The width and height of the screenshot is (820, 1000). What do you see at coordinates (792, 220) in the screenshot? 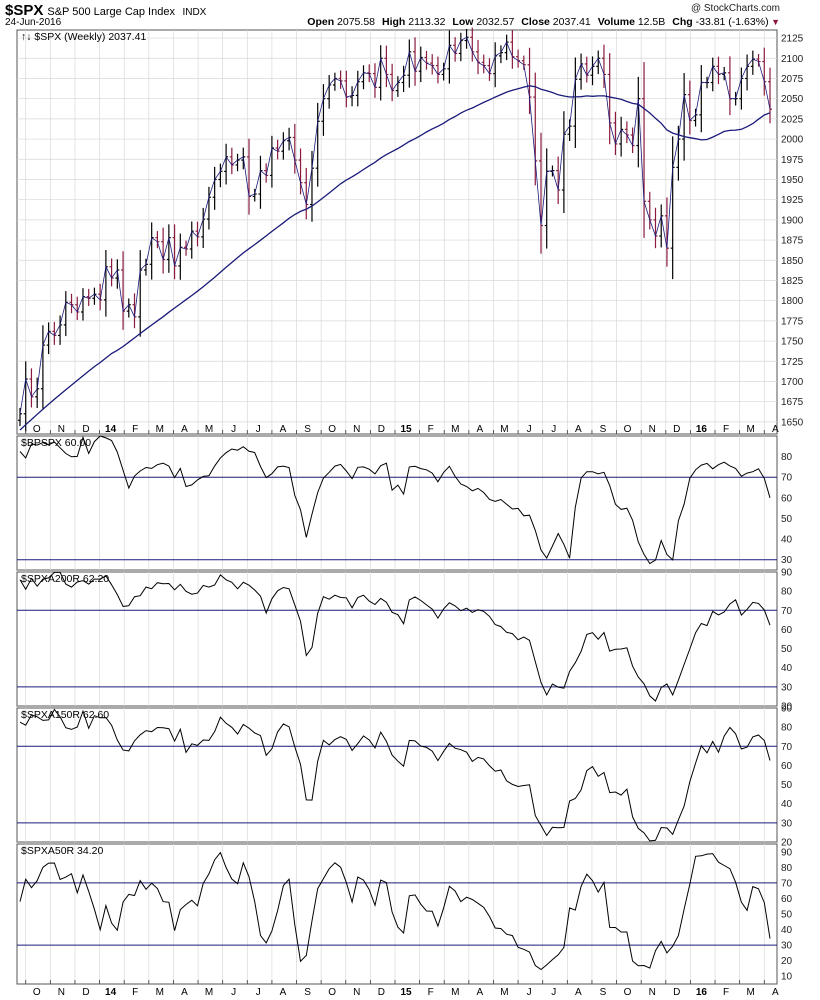
I see `y-tick-label: 1900` at bounding box center [792, 220].